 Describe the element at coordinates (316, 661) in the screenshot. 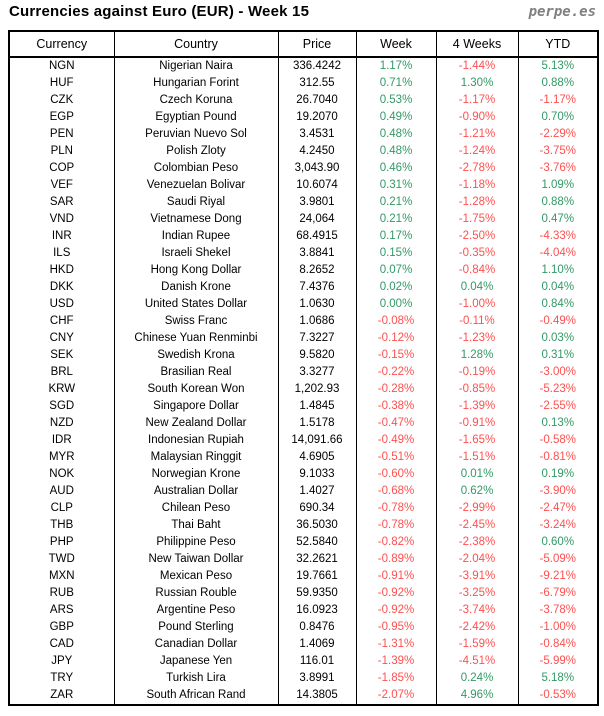

I see `price-cell: 116.01` at that location.